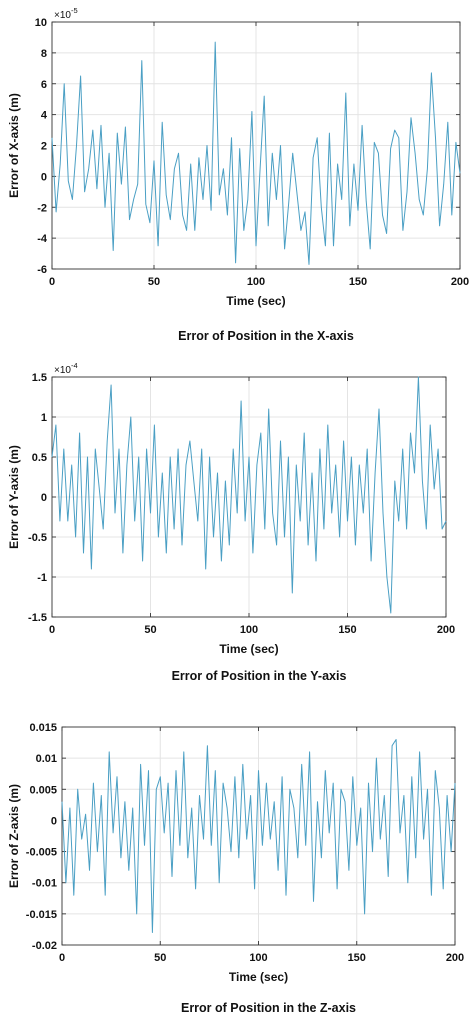  What do you see at coordinates (42, 578) in the screenshot?
I see `y-tick-label: -1` at bounding box center [42, 578].